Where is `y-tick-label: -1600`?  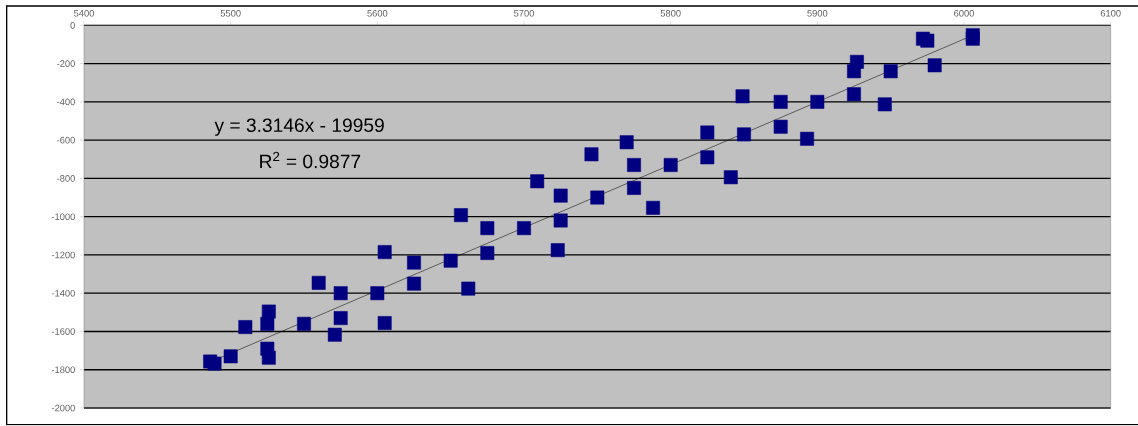
y-tick-label: -1600 is located at coordinates (63, 331).